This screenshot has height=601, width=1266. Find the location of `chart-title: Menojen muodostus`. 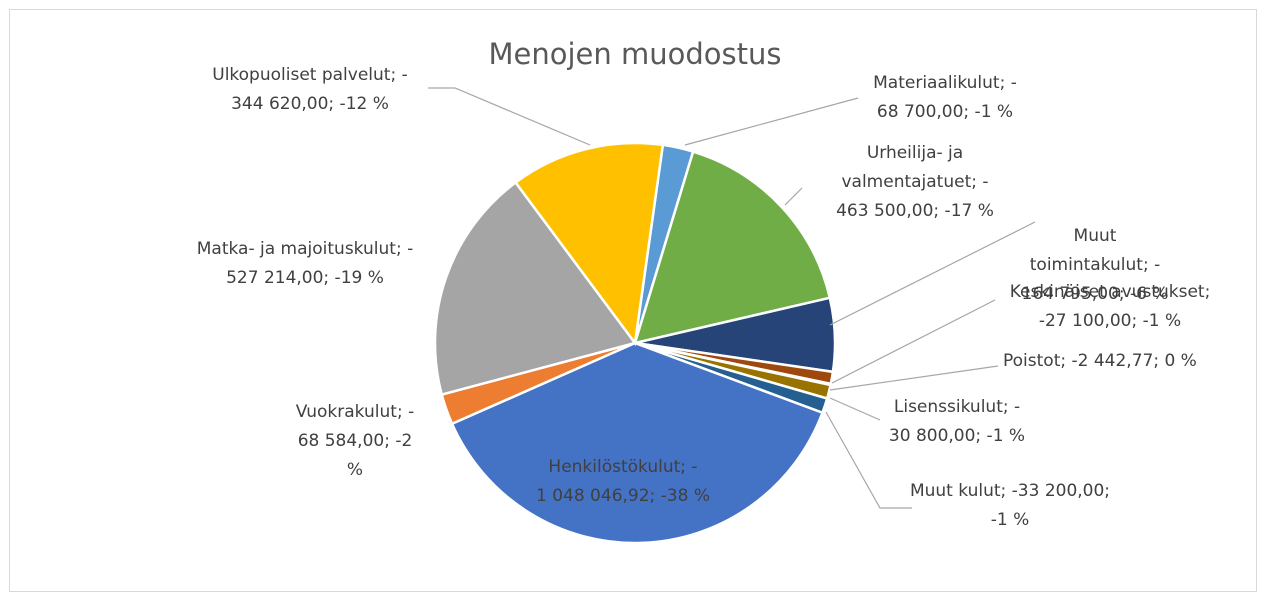

chart-title: Menojen muodostus is located at coordinates (635, 54).